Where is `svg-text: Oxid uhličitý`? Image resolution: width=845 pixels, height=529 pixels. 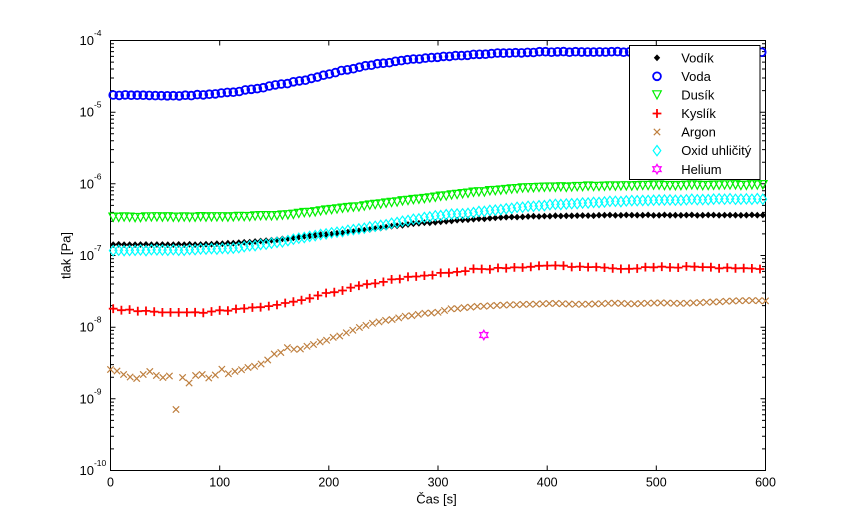
svg-text: Oxid uhličitý is located at coordinates (716, 150).